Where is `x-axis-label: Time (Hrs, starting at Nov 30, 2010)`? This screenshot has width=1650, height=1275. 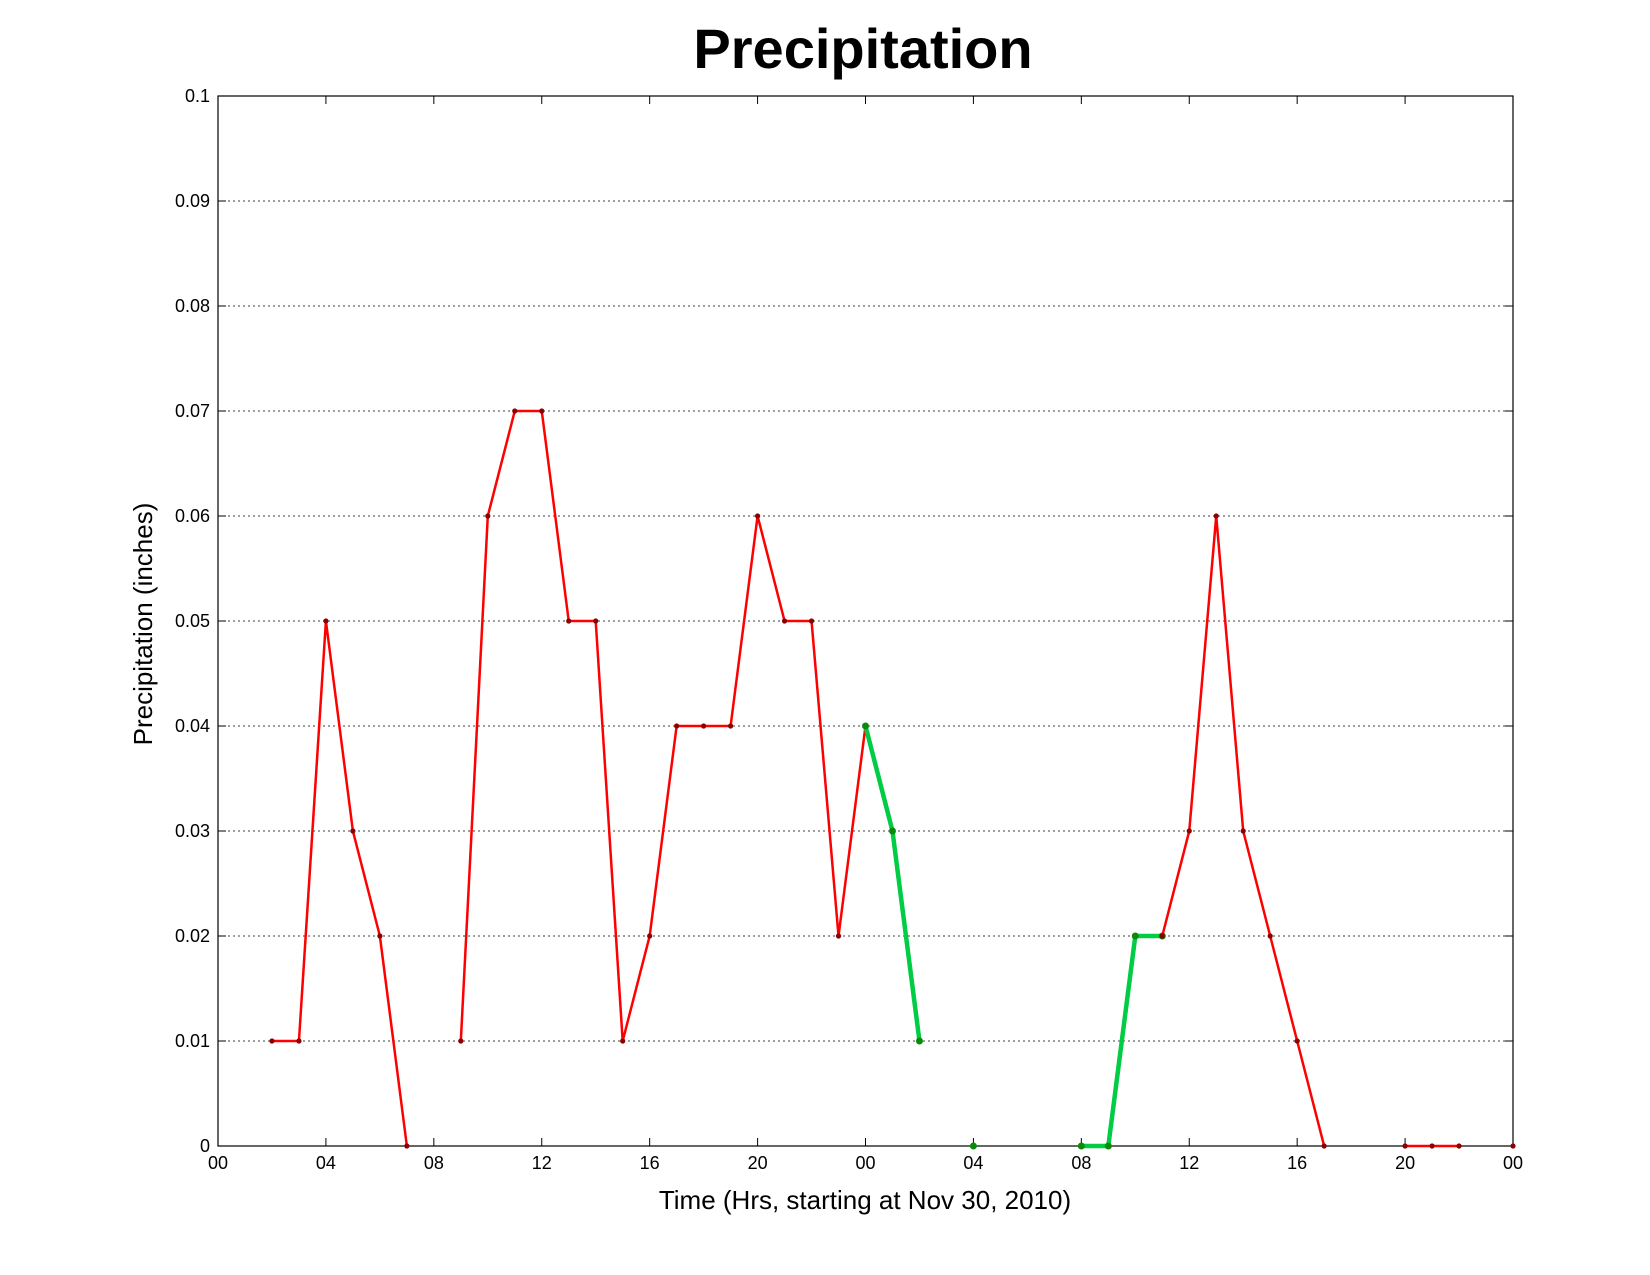 x-axis-label: Time (Hrs, starting at Nov 30, 2010) is located at coordinates (865, 1200).